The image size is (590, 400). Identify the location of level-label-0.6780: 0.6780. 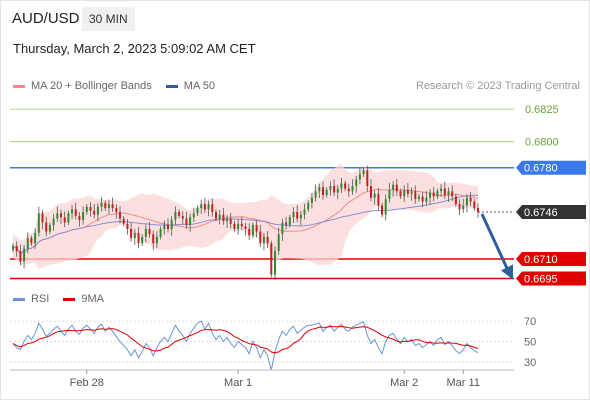
(541, 169).